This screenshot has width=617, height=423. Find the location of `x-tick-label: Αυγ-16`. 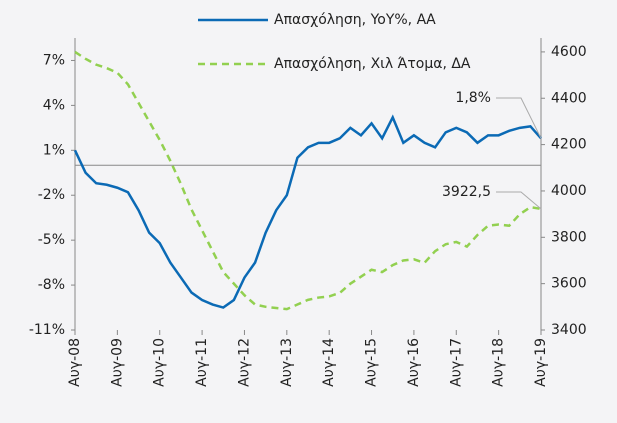

x-tick-label: Αυγ-16 is located at coordinates (414, 362).